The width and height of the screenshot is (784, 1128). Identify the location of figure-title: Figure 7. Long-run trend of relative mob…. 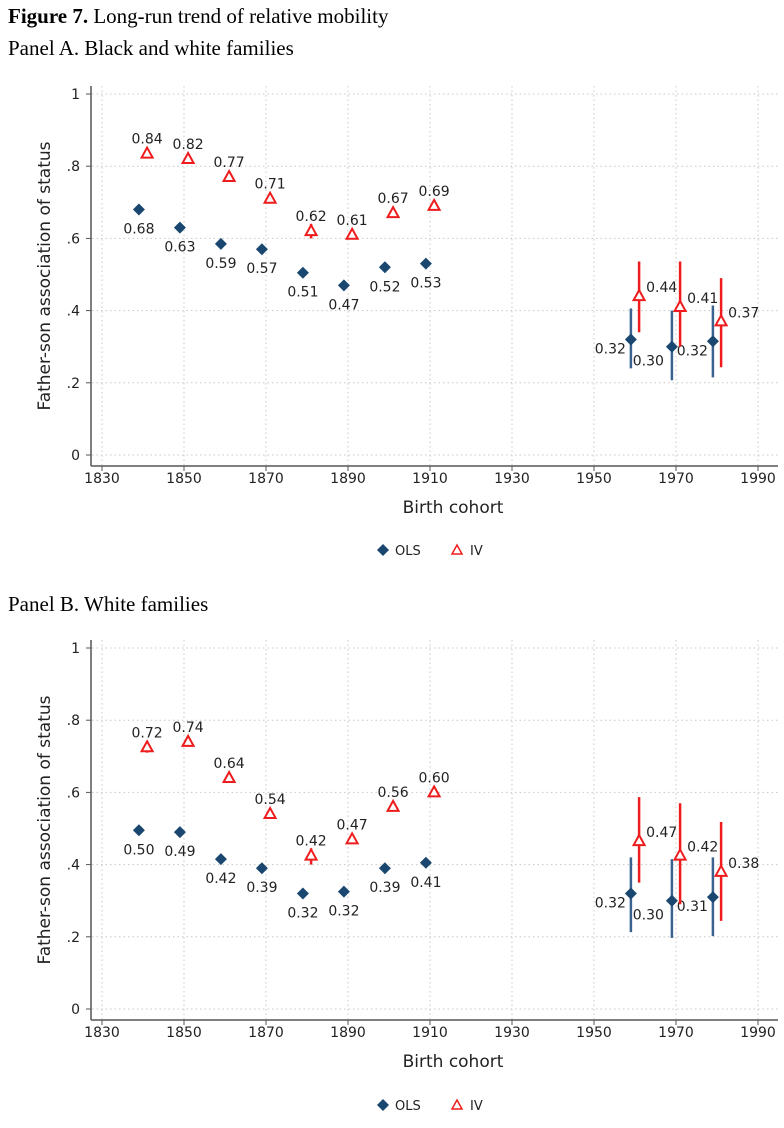
(198, 16).